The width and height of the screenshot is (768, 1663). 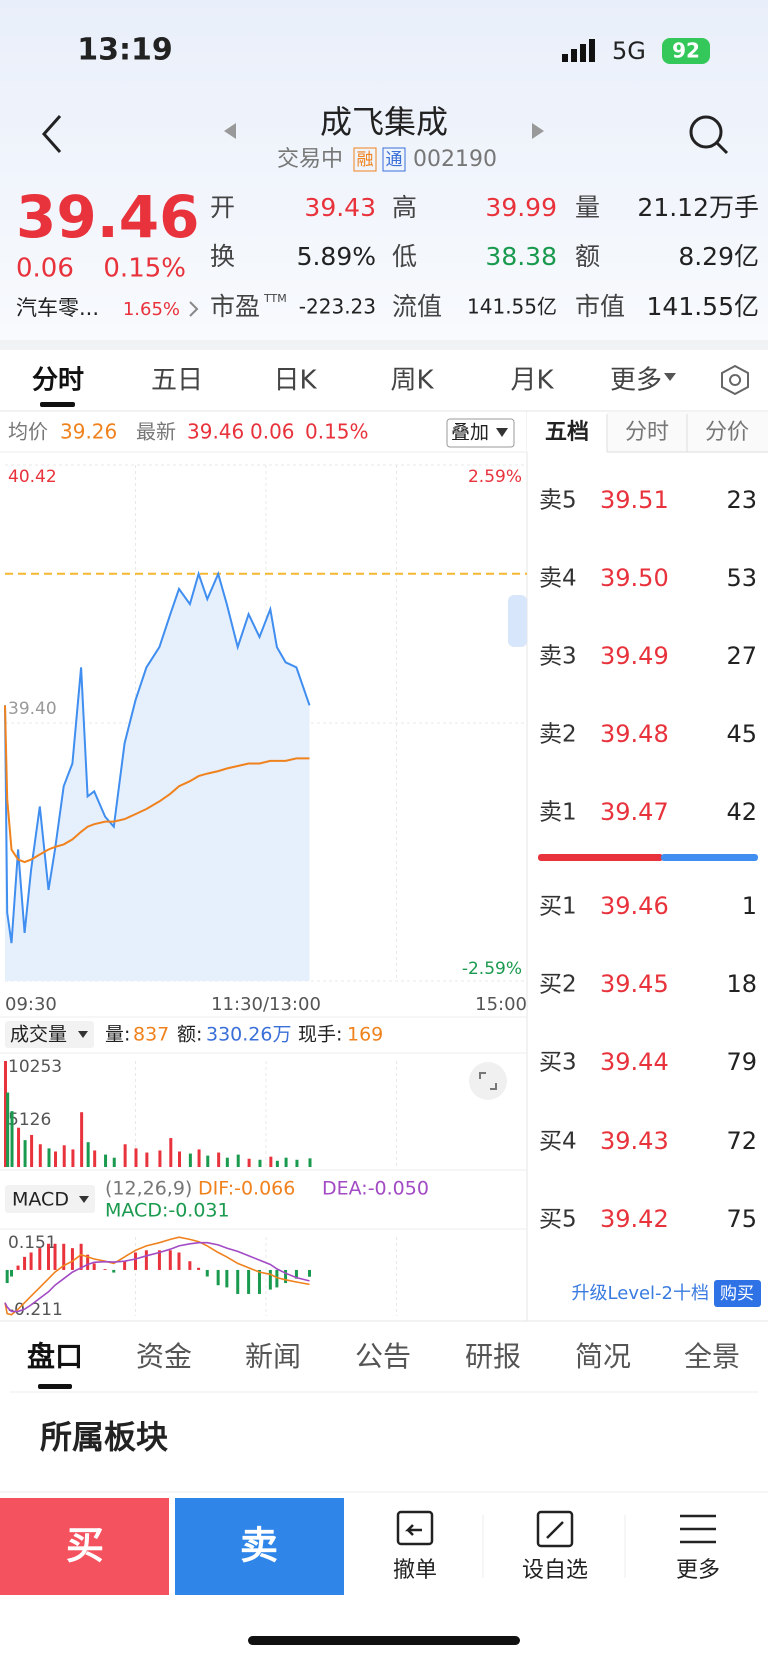 I want to click on stat-value: 38.38, so click(x=521, y=256).